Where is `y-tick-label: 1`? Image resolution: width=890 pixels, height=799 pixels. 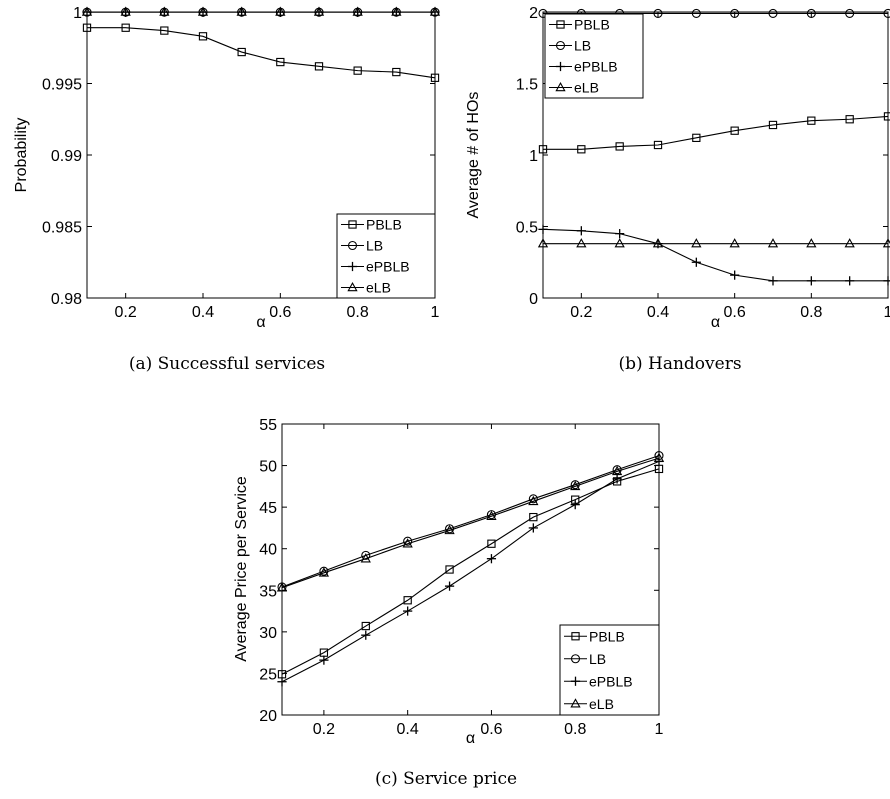 y-tick-label: 1 is located at coordinates (533, 156).